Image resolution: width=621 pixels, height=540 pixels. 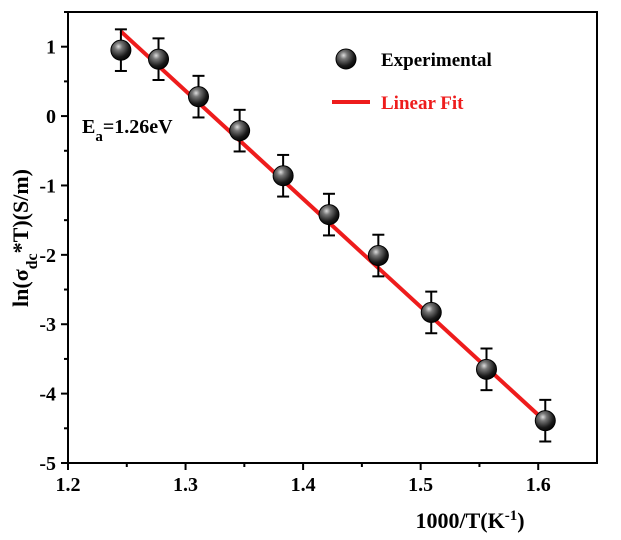 What do you see at coordinates (51, 48) in the screenshot?
I see `y-tick-label: 1` at bounding box center [51, 48].